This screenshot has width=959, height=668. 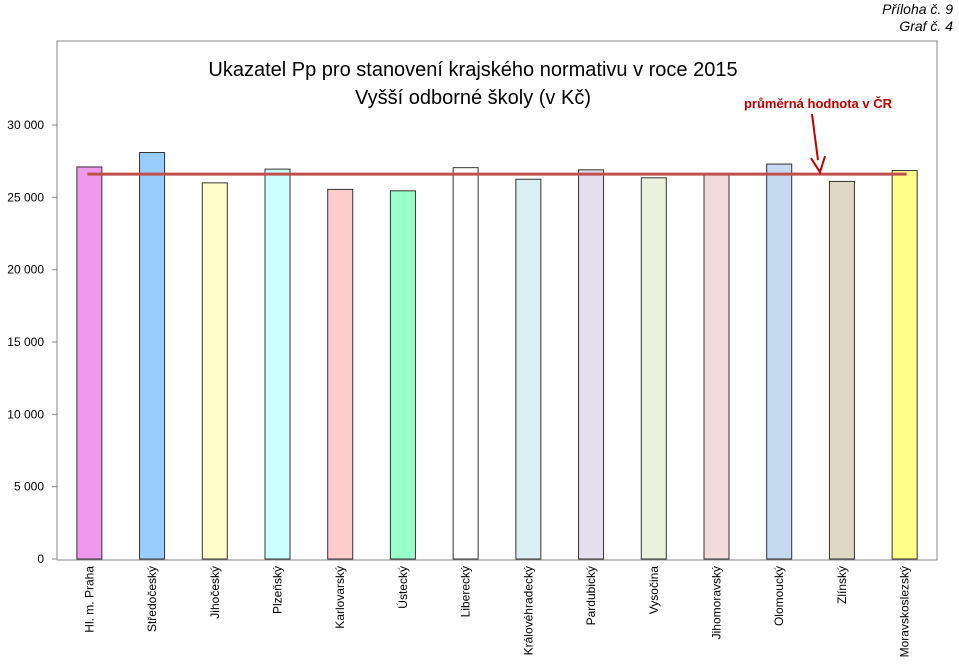 What do you see at coordinates (340, 597) in the screenshot?
I see `x-tick-label: Karlovarský` at bounding box center [340, 597].